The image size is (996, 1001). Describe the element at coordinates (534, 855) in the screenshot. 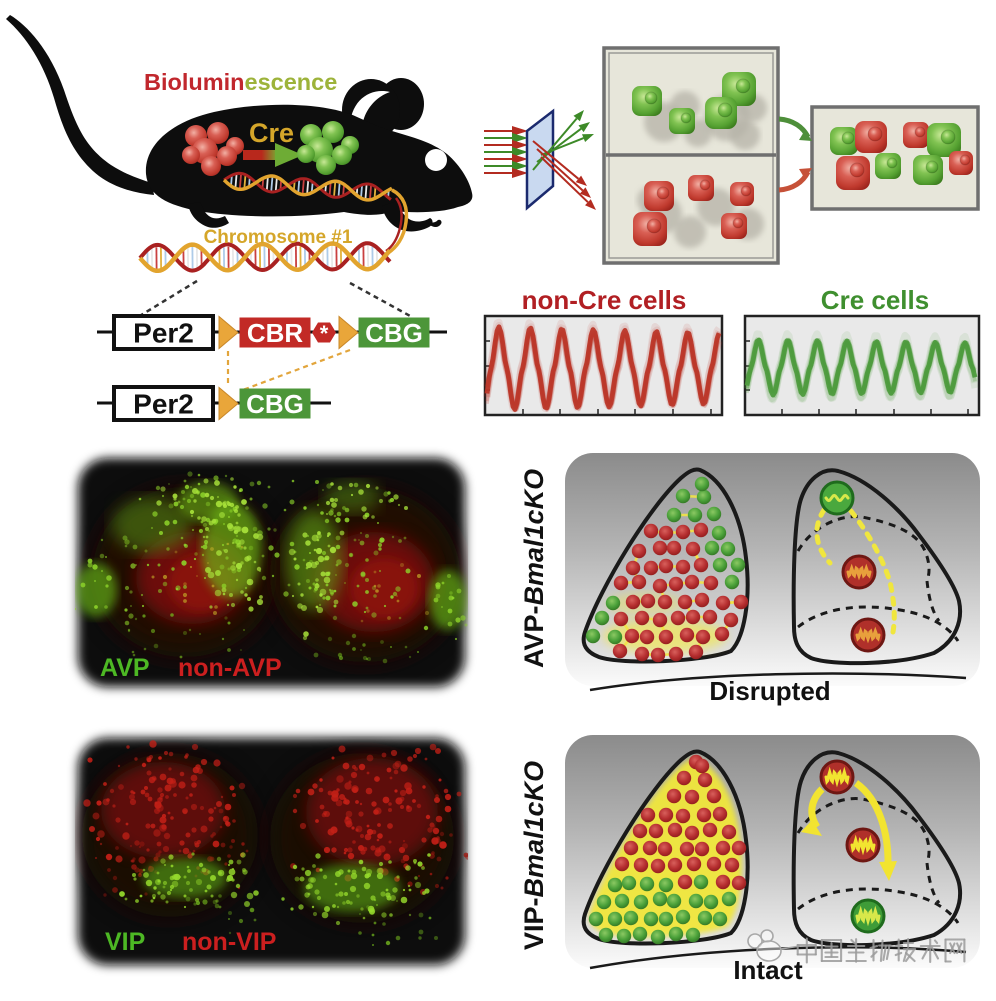

I see `svg-text: VIP-Bmal1cKO` at that location.